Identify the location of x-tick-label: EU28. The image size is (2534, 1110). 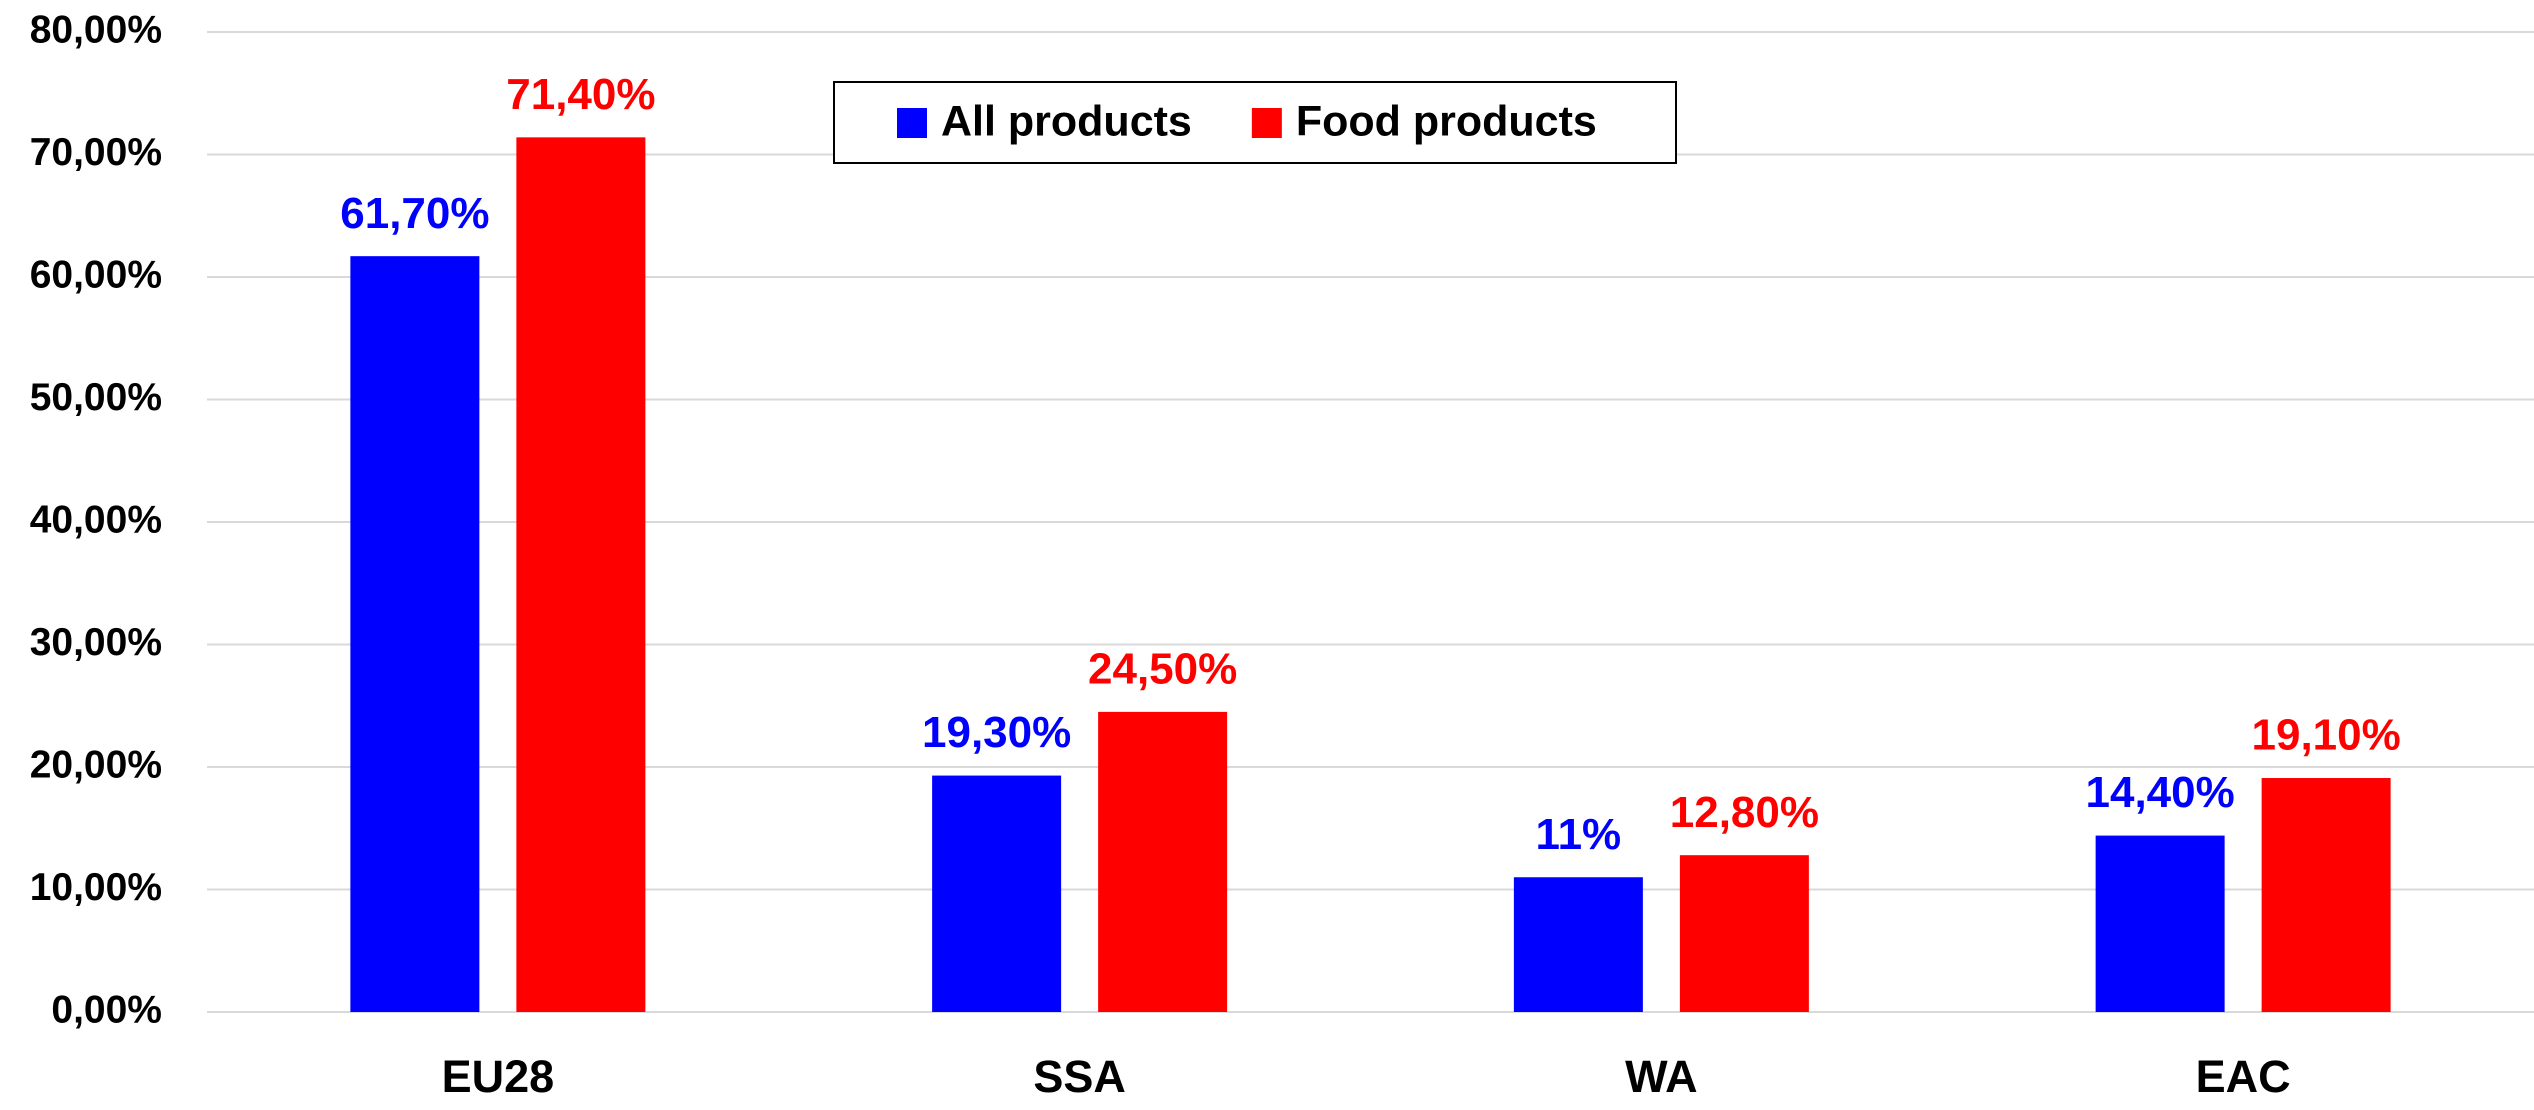
(498, 1076).